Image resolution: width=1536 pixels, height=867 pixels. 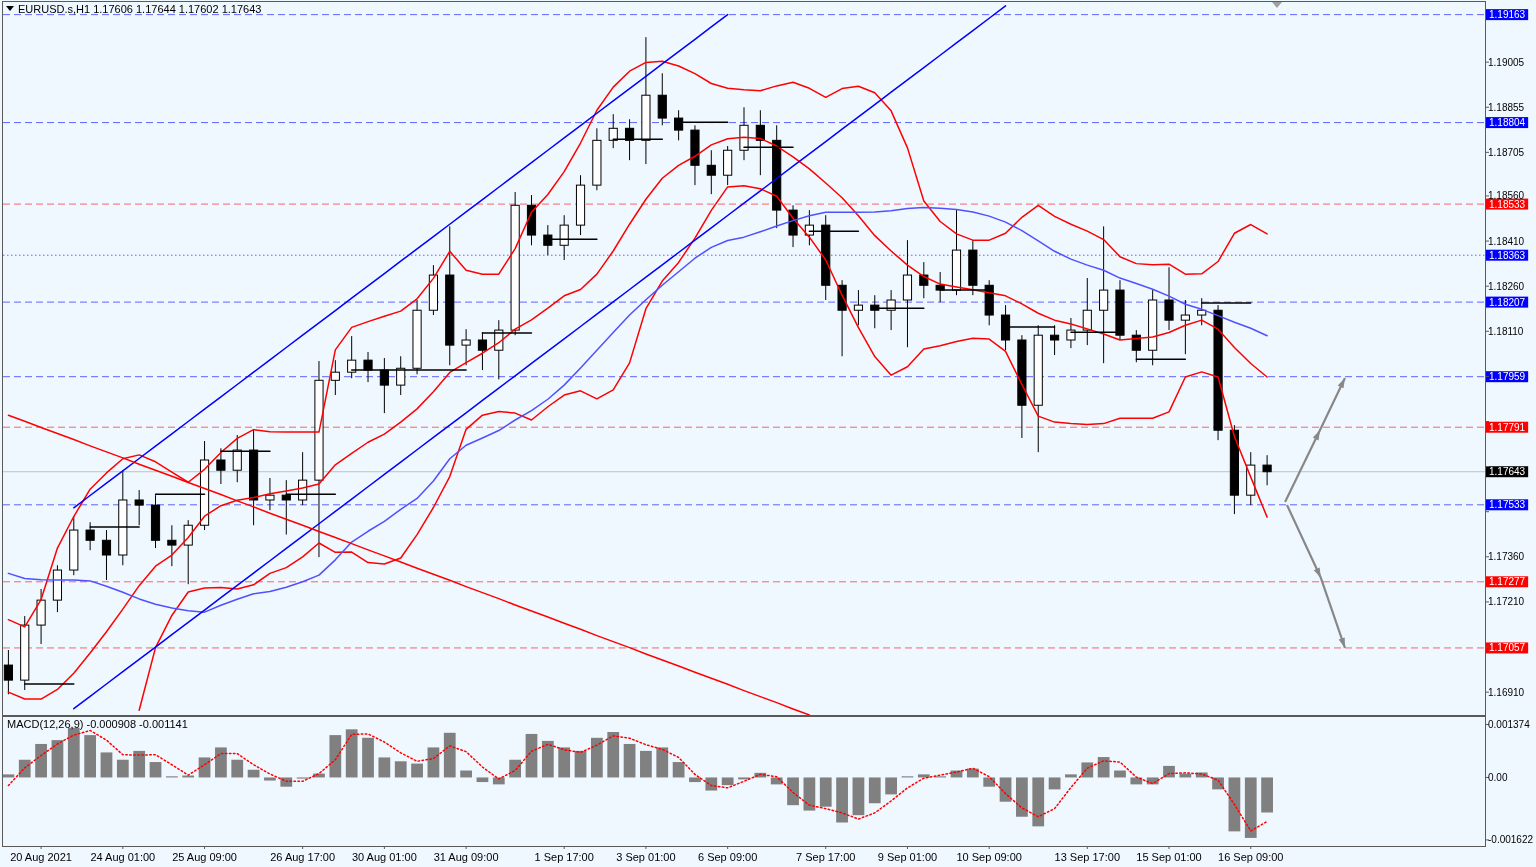 I want to click on x-tick-label: 13 Sep 17:00, so click(x=1087, y=857).